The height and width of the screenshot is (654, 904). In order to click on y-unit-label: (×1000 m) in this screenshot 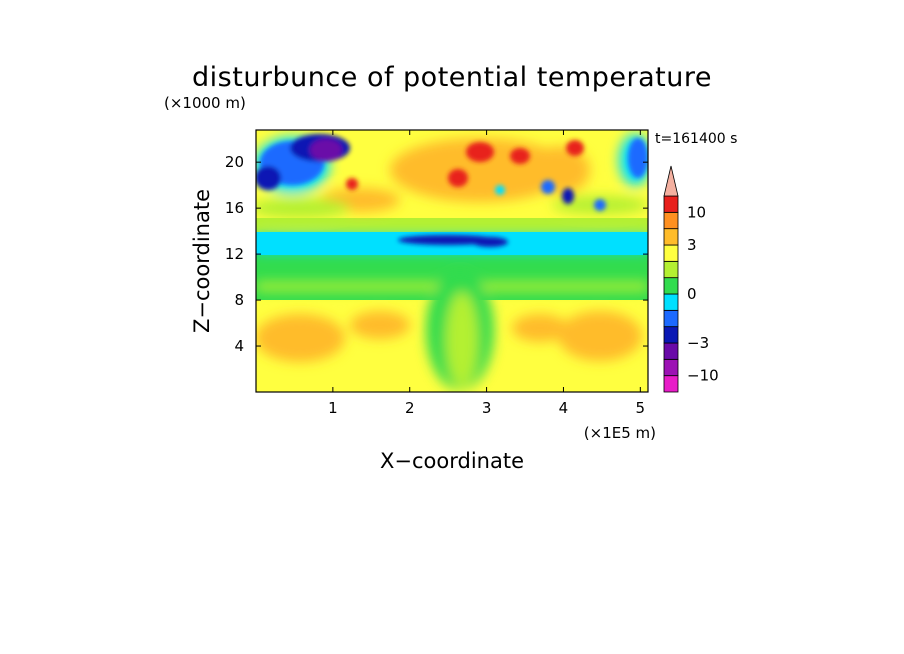, I will do `click(205, 103)`.